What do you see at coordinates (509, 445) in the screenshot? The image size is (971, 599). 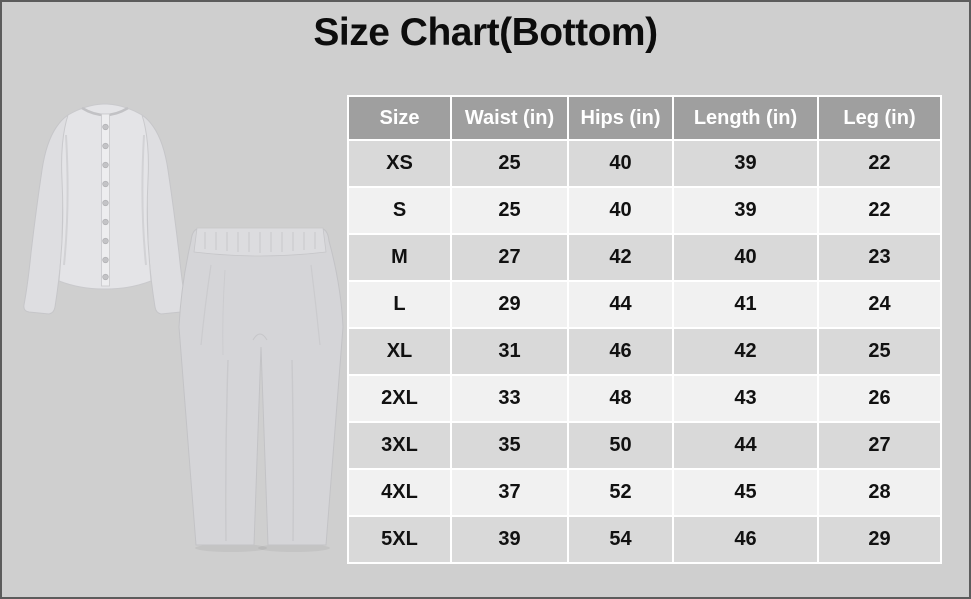 I see `value-cell: 35` at bounding box center [509, 445].